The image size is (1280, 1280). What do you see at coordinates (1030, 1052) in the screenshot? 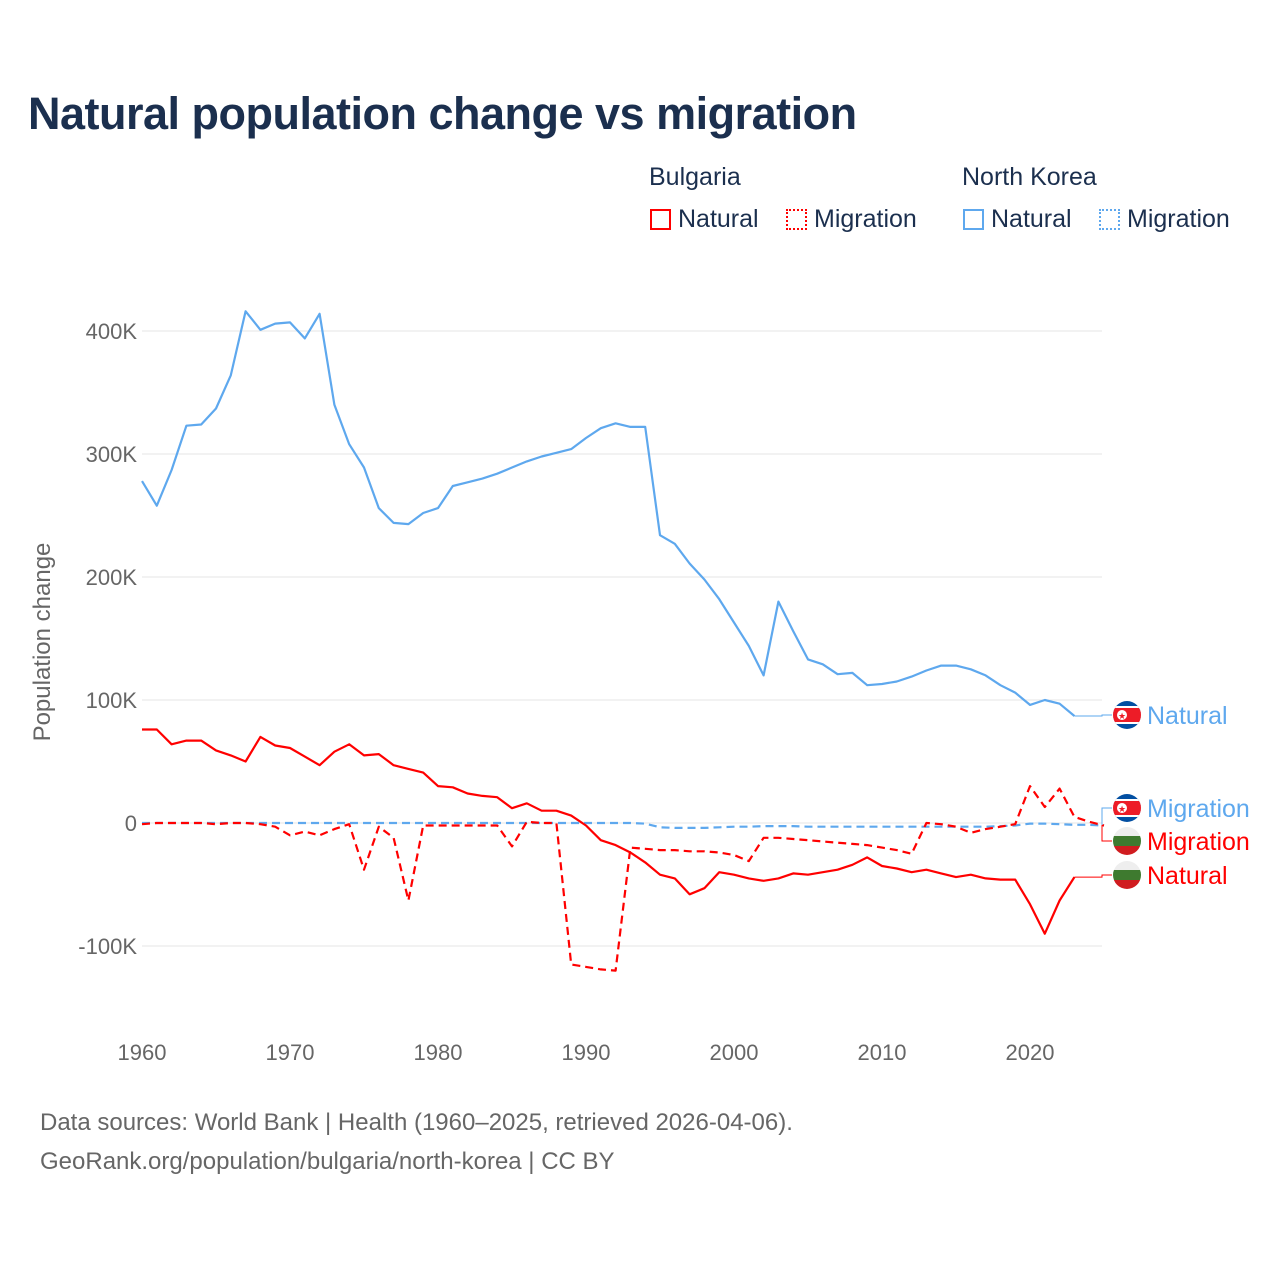
I see `x-tick-label: 2020` at bounding box center [1030, 1052].